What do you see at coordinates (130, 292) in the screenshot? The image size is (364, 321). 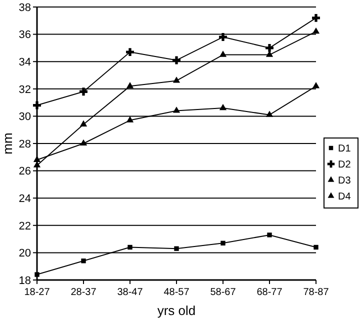 I see `x-tick-label: 38-47` at bounding box center [130, 292].